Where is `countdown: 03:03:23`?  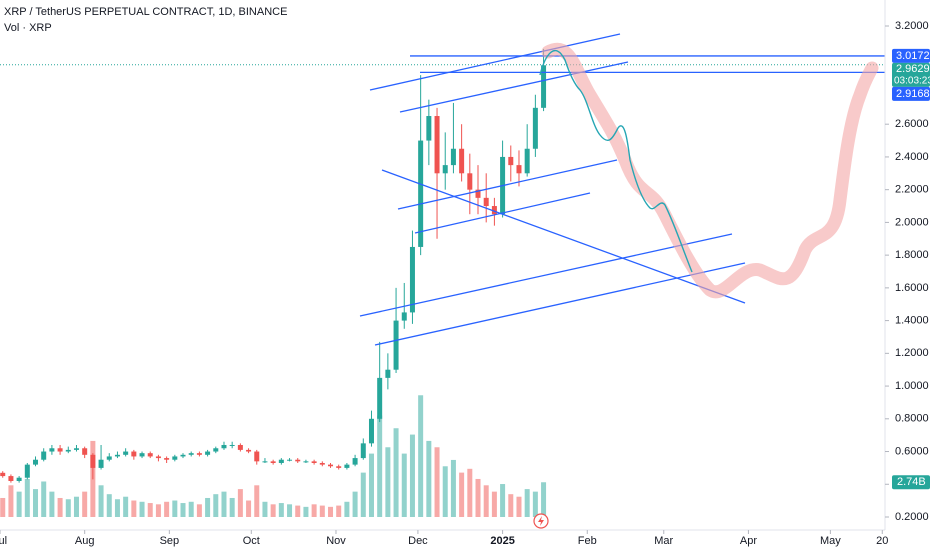
countdown: 03:03:23 is located at coordinates (913, 81).